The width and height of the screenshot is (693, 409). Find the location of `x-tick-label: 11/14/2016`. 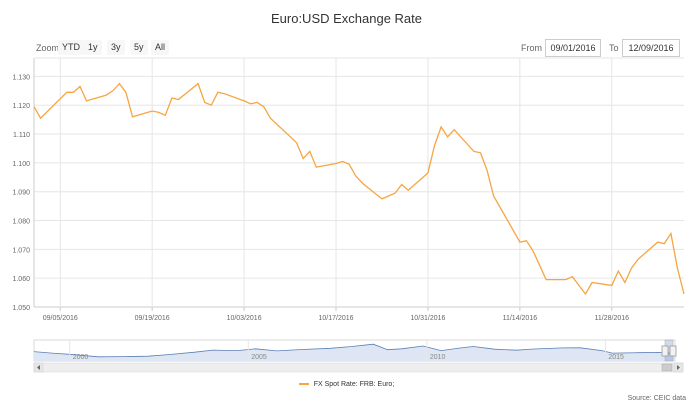

x-tick-label: 11/14/2016 is located at coordinates (520, 318).